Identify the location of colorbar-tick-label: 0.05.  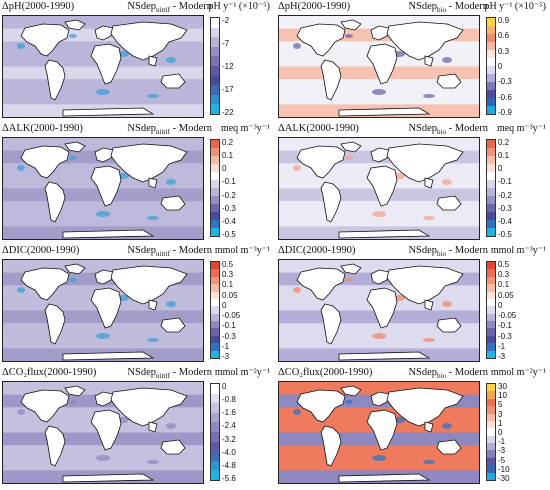
(230, 295).